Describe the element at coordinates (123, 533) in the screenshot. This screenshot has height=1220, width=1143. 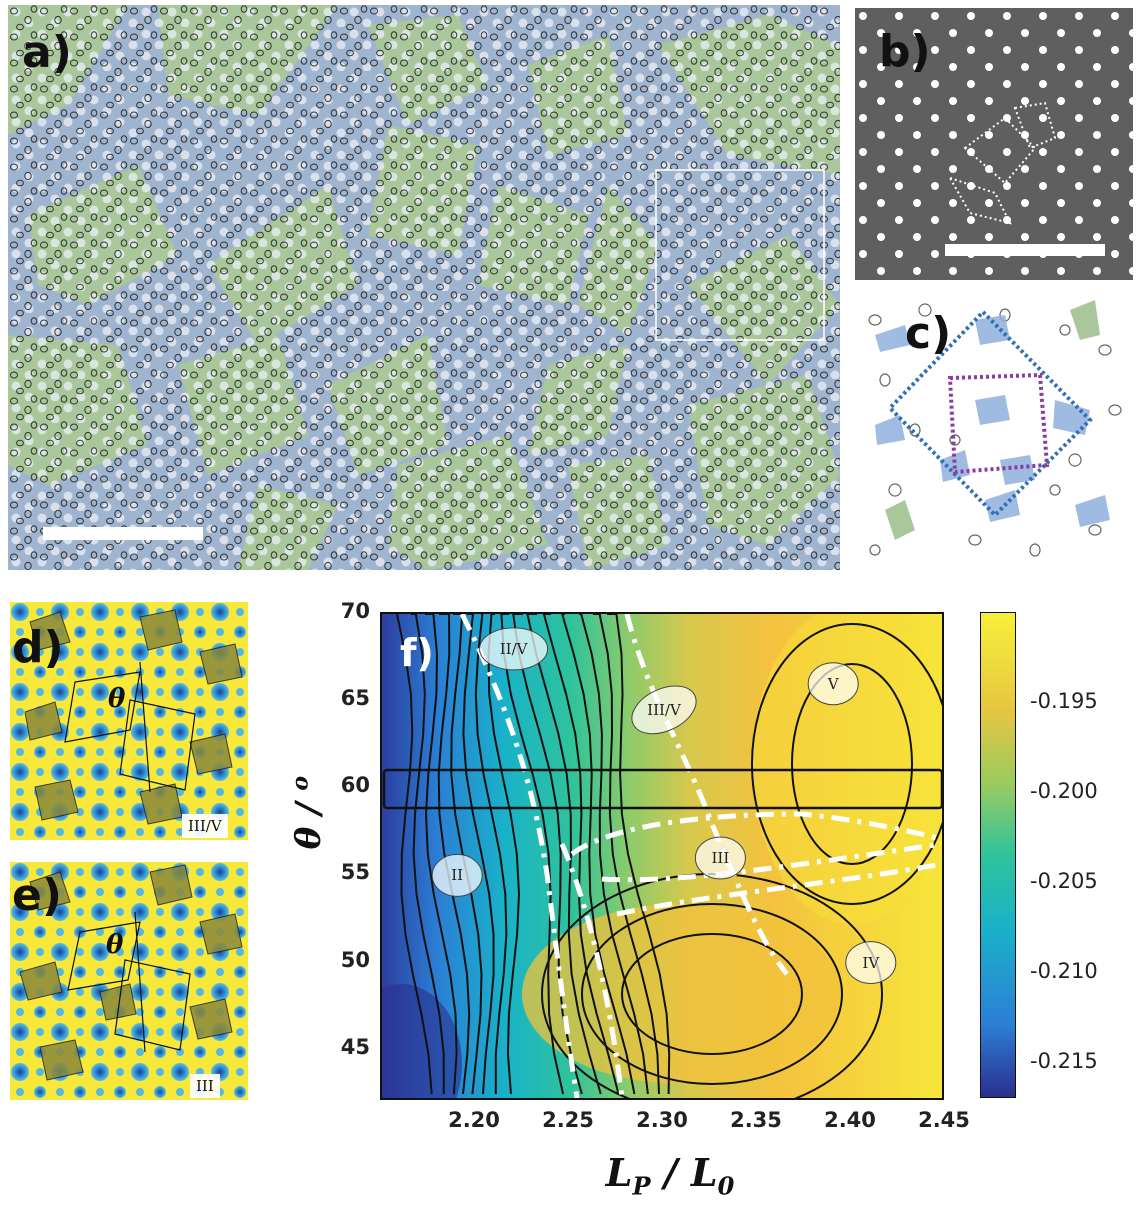
I see `scale-bar-a` at that location.